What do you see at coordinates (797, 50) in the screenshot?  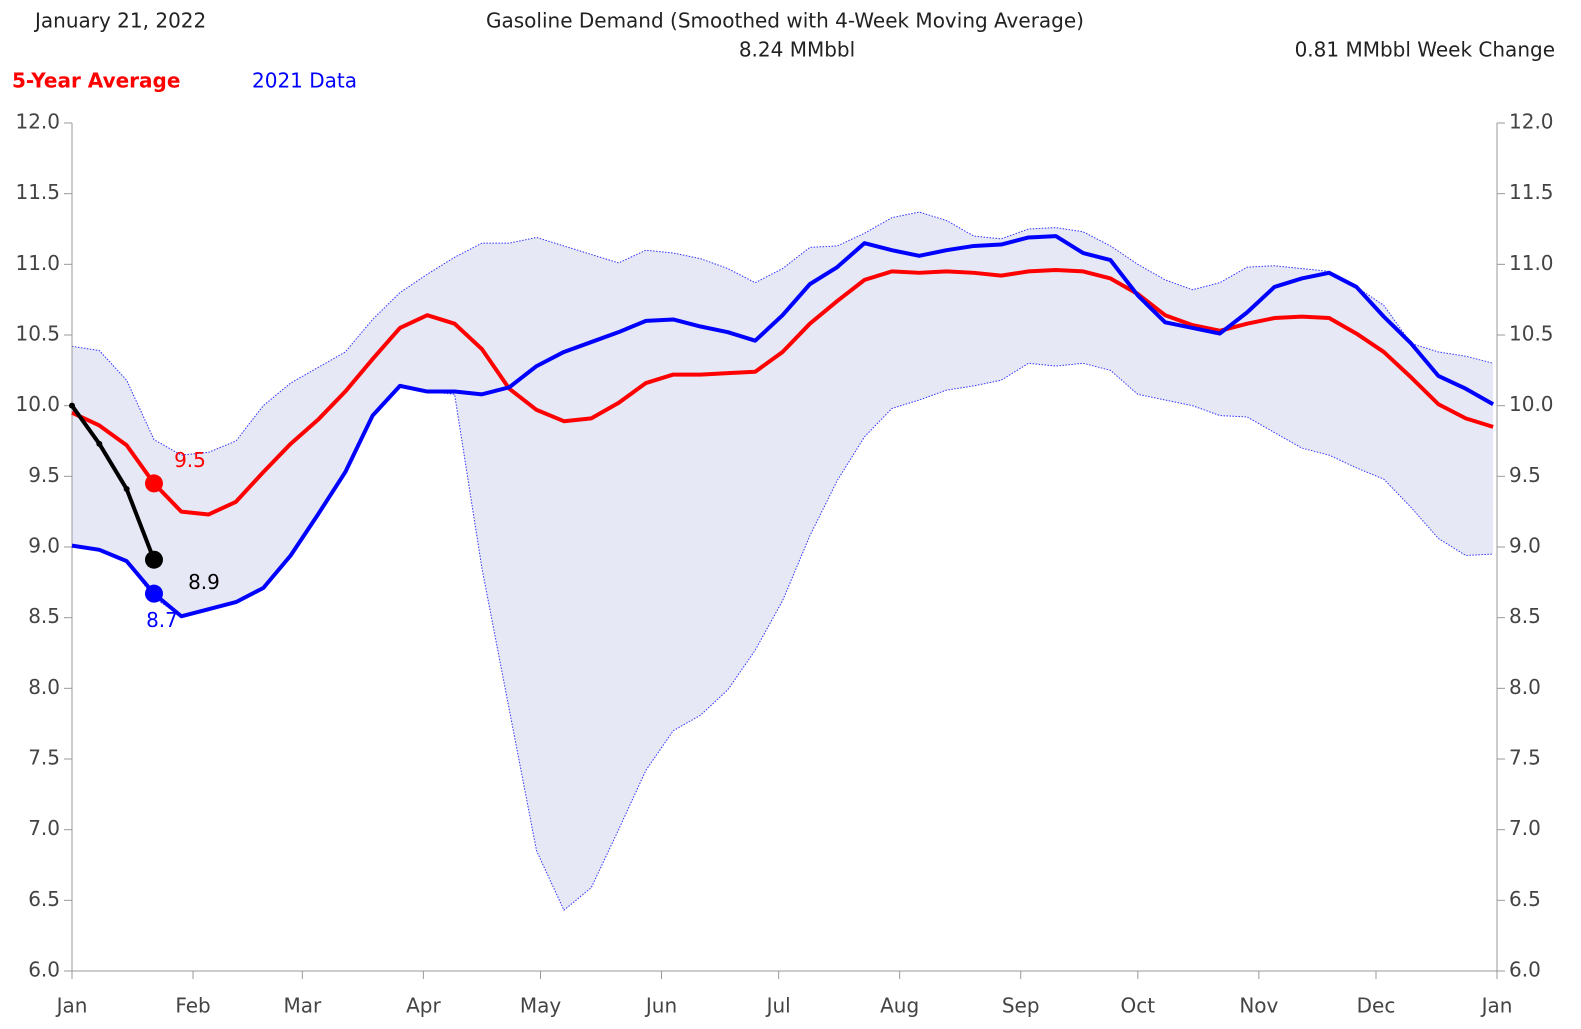 I see `subtitle: 8.24 MMbbl` at bounding box center [797, 50].